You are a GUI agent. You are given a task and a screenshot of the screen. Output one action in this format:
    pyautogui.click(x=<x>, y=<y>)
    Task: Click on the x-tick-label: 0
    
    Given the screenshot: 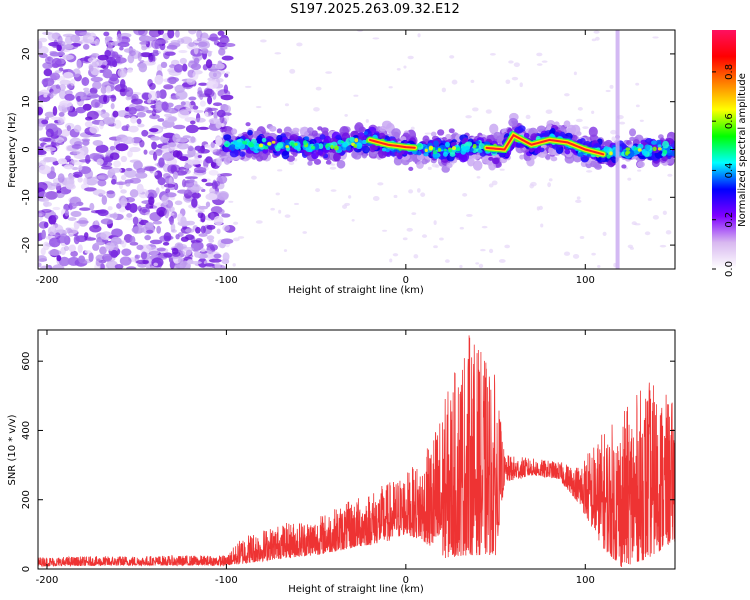 What is the action you would take?
    pyautogui.click(x=406, y=280)
    